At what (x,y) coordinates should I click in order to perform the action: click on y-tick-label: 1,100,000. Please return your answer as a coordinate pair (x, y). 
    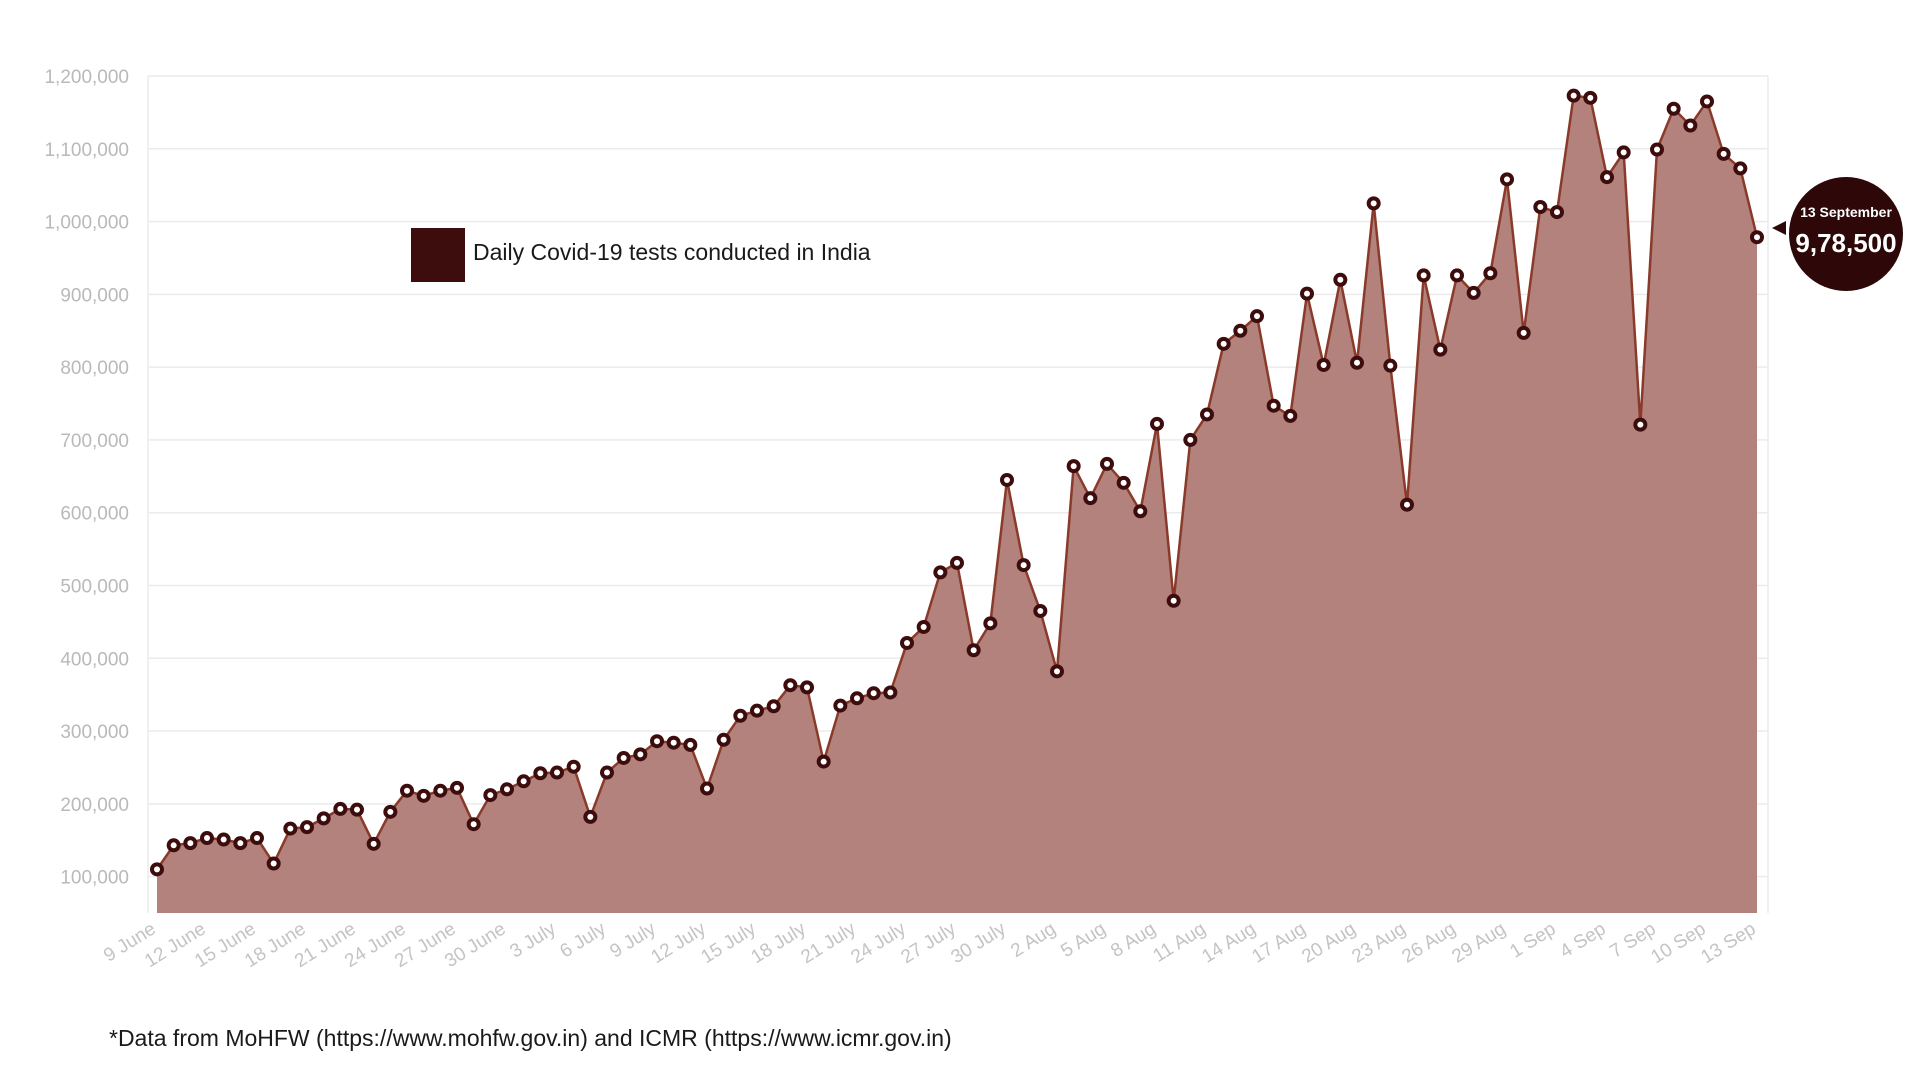
    Looking at the image, I should click on (86, 150).